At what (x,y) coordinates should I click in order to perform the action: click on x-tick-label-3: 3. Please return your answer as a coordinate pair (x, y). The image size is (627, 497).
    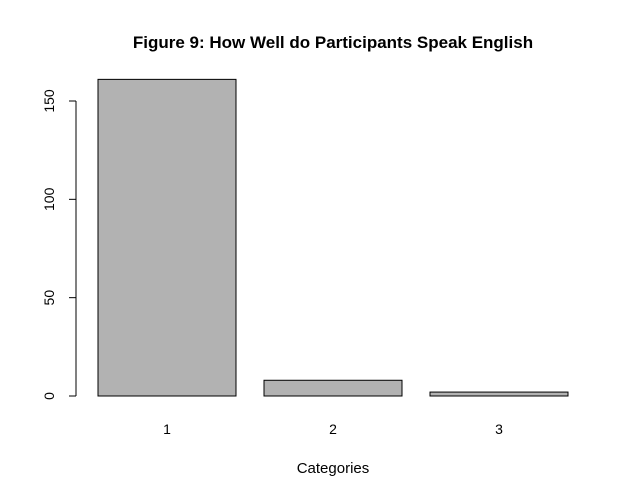
    Looking at the image, I should click on (499, 429).